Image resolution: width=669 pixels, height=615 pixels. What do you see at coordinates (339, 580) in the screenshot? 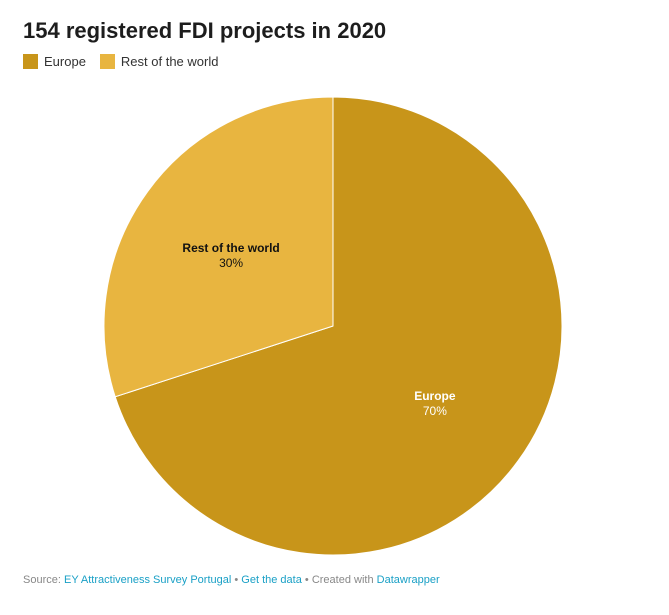
I see `created-with: • Created with` at bounding box center [339, 580].